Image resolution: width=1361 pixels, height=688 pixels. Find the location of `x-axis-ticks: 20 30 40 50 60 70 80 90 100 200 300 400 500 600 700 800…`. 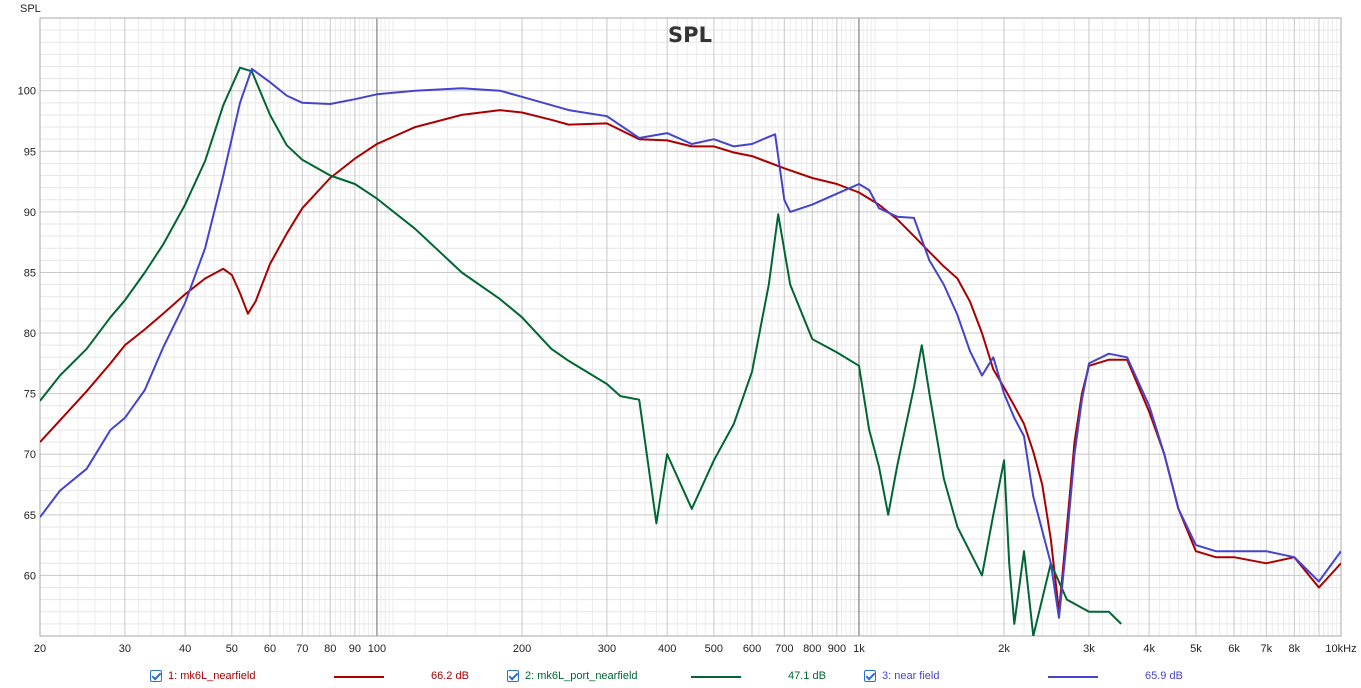

x-axis-ticks: 20 30 40 50 60 70 80 90 100 200 300 400 500 600 700 800… is located at coordinates (695, 649).